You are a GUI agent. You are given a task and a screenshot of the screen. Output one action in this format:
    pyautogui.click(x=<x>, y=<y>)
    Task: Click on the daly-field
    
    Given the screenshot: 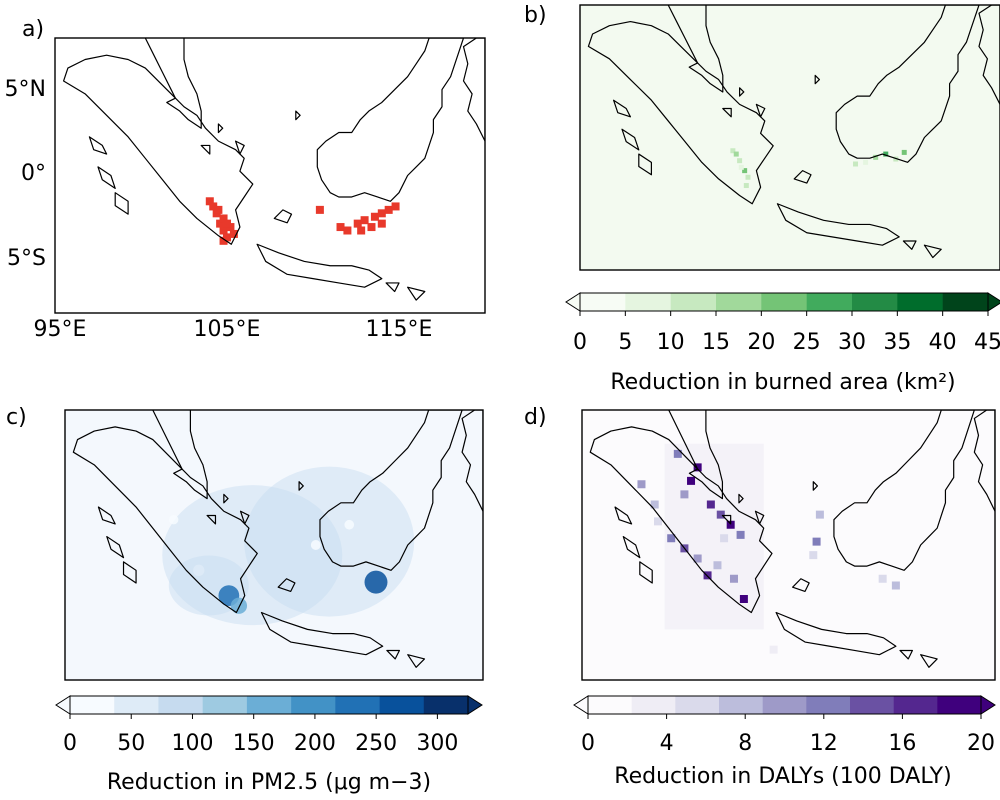 What is the action you would take?
    pyautogui.click(x=714, y=536)
    